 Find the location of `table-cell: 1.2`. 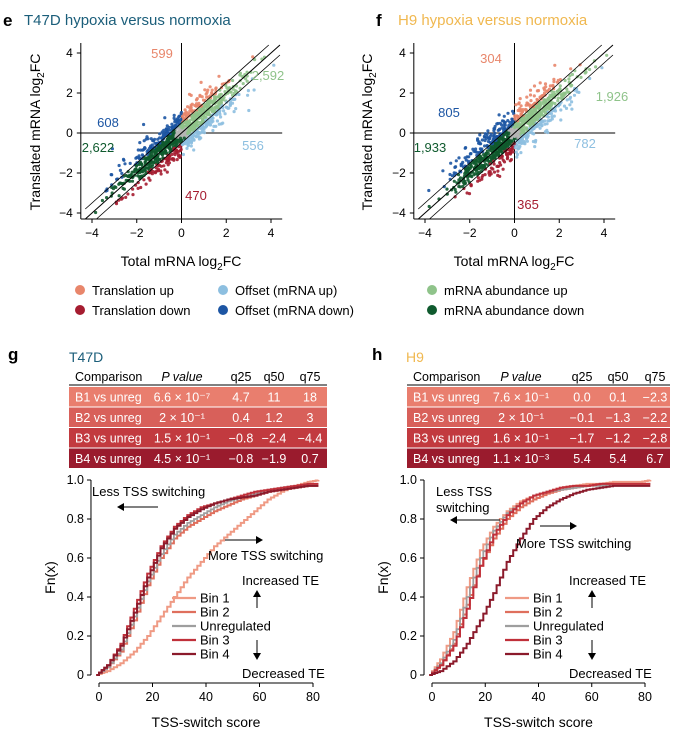

table-cell: 1.2 is located at coordinates (273, 418).